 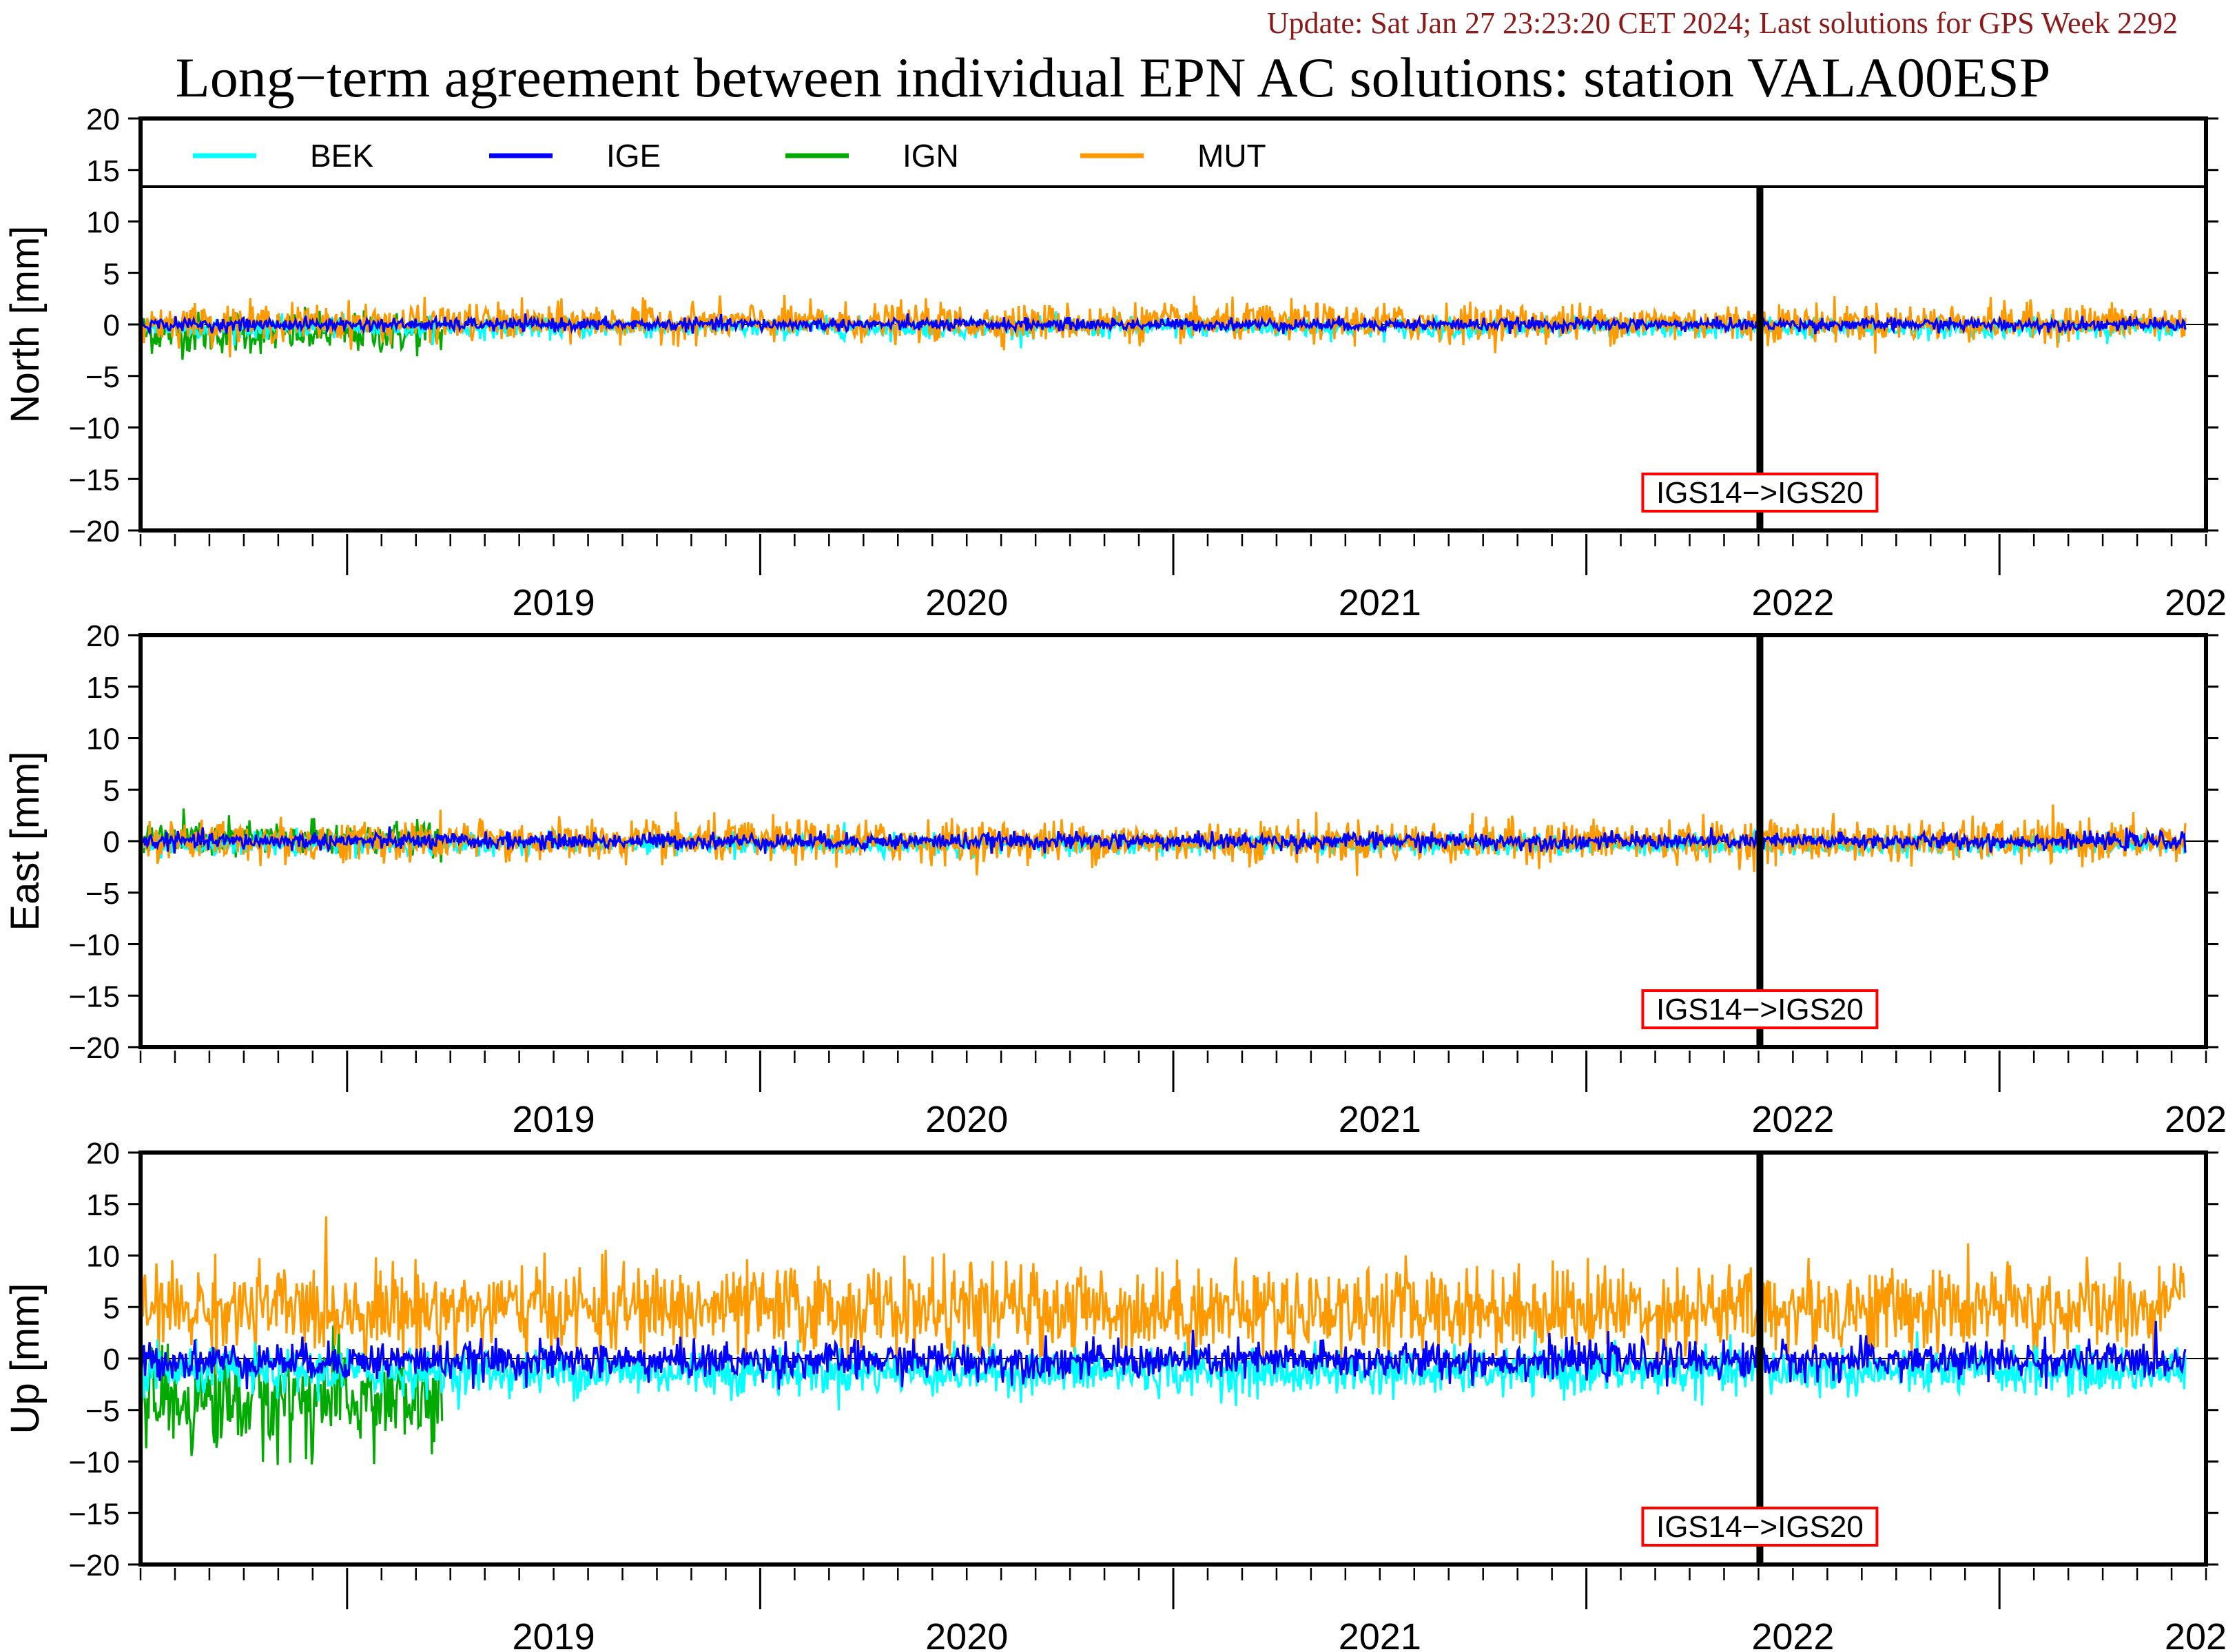 I want to click on series-line-mut, so click(x=1163, y=1295).